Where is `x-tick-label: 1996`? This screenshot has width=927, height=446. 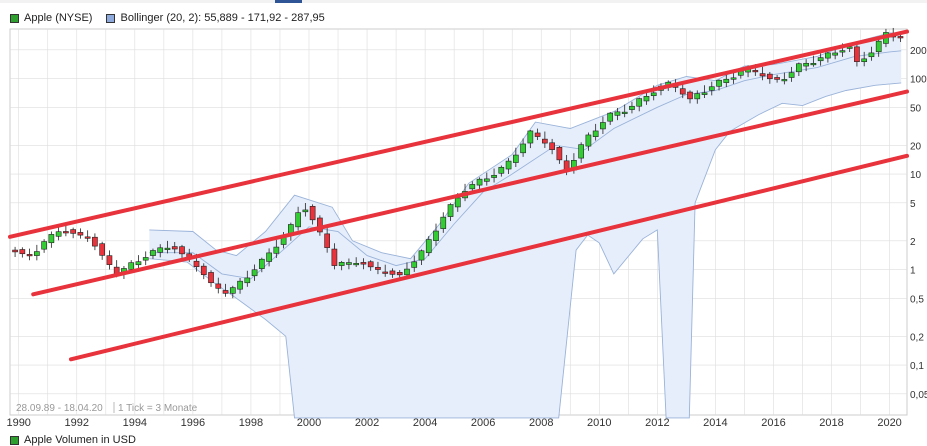 x-tick-label: 1996 is located at coordinates (193, 423).